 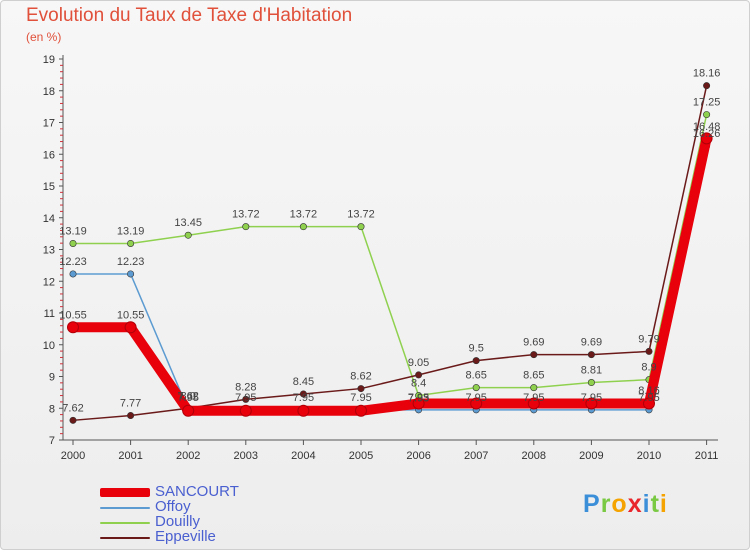 What do you see at coordinates (130, 404) in the screenshot?
I see `data-label: 7.77` at bounding box center [130, 404].